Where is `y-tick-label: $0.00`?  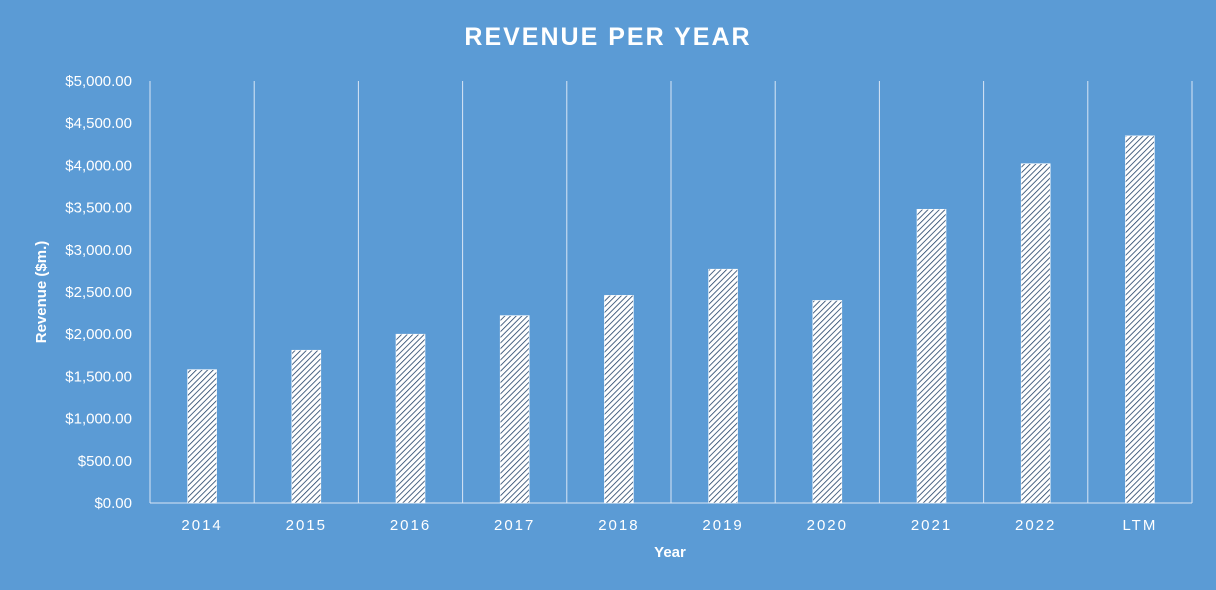 y-tick-label: $0.00 is located at coordinates (113, 503).